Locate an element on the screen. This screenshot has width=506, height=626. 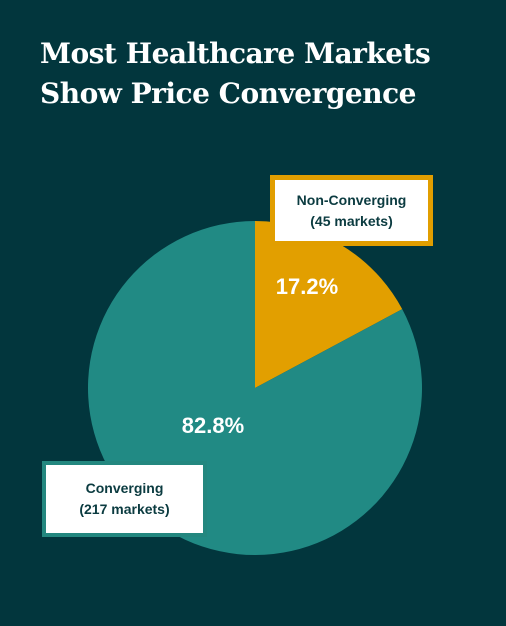
chart-title-line-2: Show Price Convergence is located at coordinates (228, 93).